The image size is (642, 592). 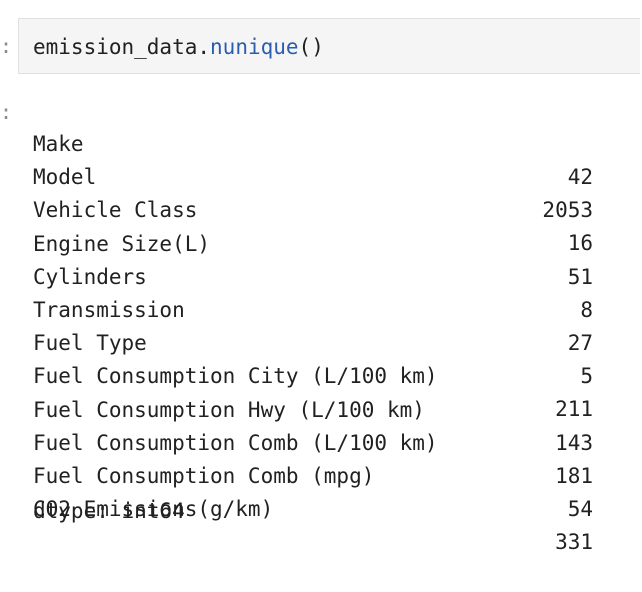 I want to click on output-row: Fuel Type 5, so click(x=313, y=341).